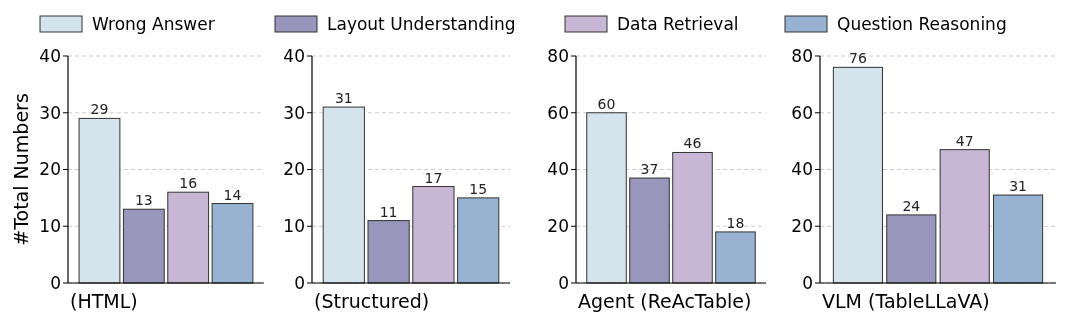 Image resolution: width=1080 pixels, height=322 pixels. I want to click on data-label: 47, so click(964, 140).